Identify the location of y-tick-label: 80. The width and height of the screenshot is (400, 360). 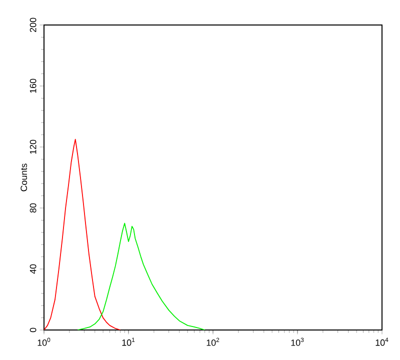
(33, 208).